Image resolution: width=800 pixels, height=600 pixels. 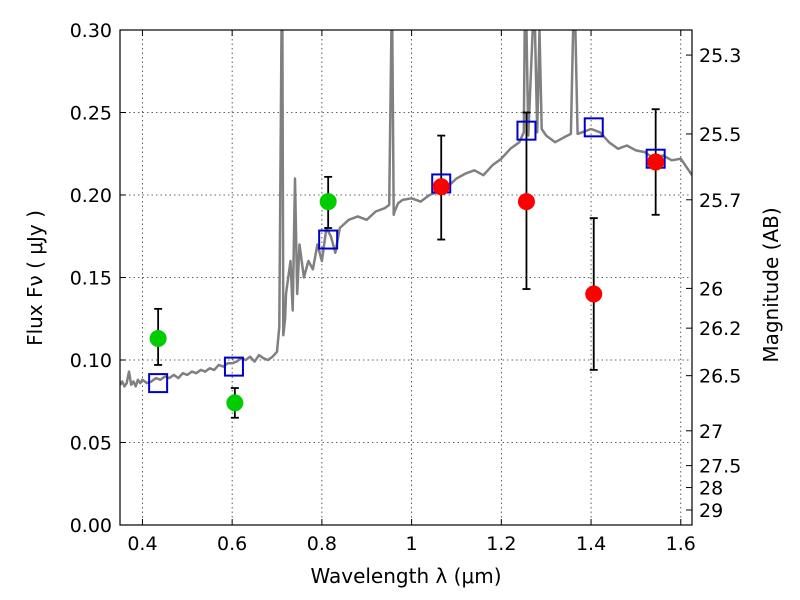 What do you see at coordinates (591, 544) in the screenshot?
I see `x-tick-label: 1.4` at bounding box center [591, 544].